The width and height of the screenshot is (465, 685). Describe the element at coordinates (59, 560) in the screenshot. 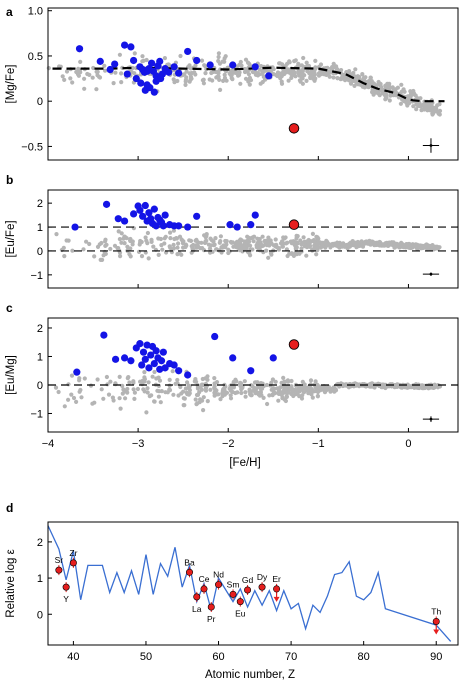

I see `element-label: Sr` at that location.